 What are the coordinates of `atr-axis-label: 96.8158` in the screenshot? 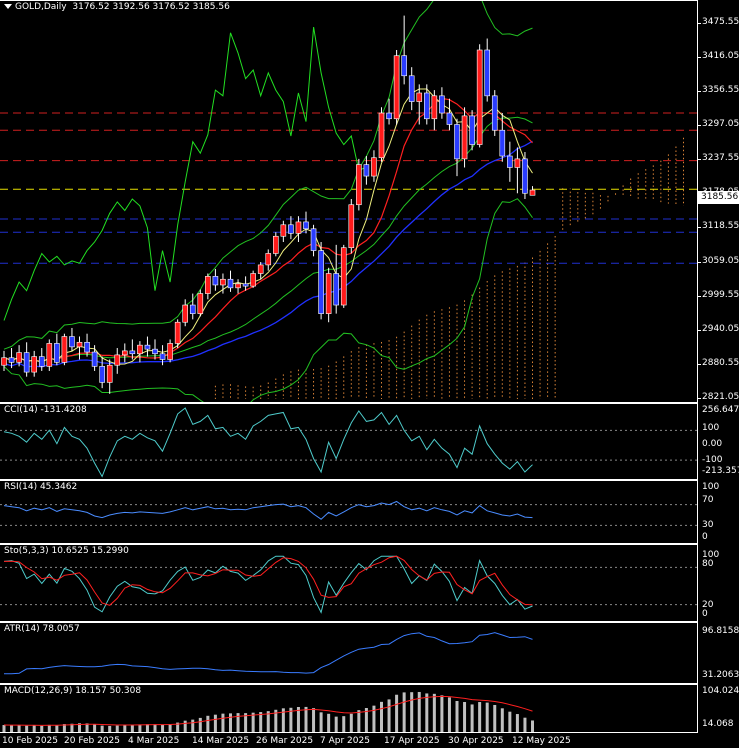 It's located at (720, 631).